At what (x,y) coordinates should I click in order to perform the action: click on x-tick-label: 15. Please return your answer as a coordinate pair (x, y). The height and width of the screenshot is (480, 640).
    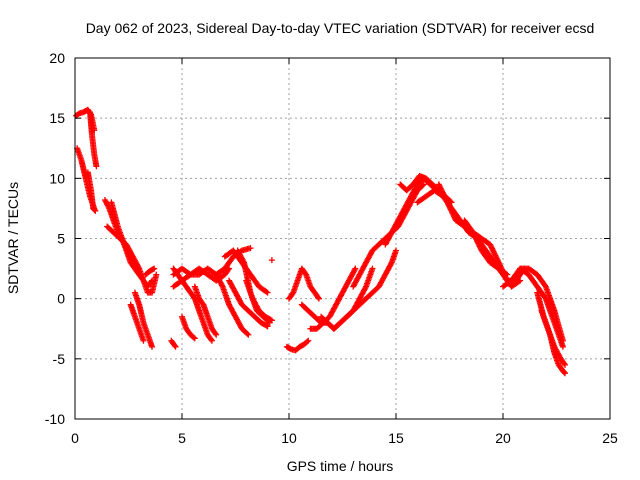
    Looking at the image, I should click on (396, 438).